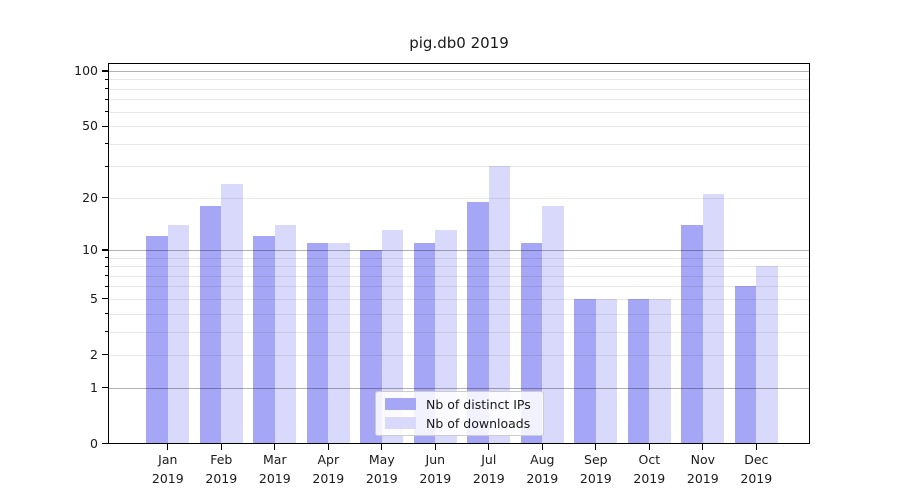  Describe the element at coordinates (542, 469) in the screenshot. I see `x-tick-label-aug: Aug 2019` at that location.